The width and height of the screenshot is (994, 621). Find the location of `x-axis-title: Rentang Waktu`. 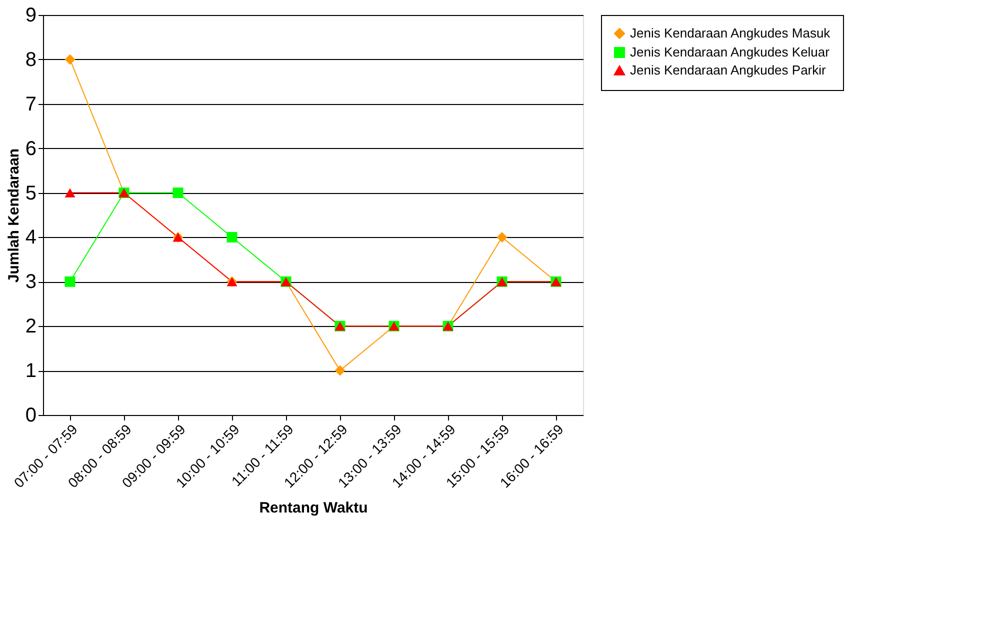

x-axis-title: Rentang Waktu is located at coordinates (313, 508).